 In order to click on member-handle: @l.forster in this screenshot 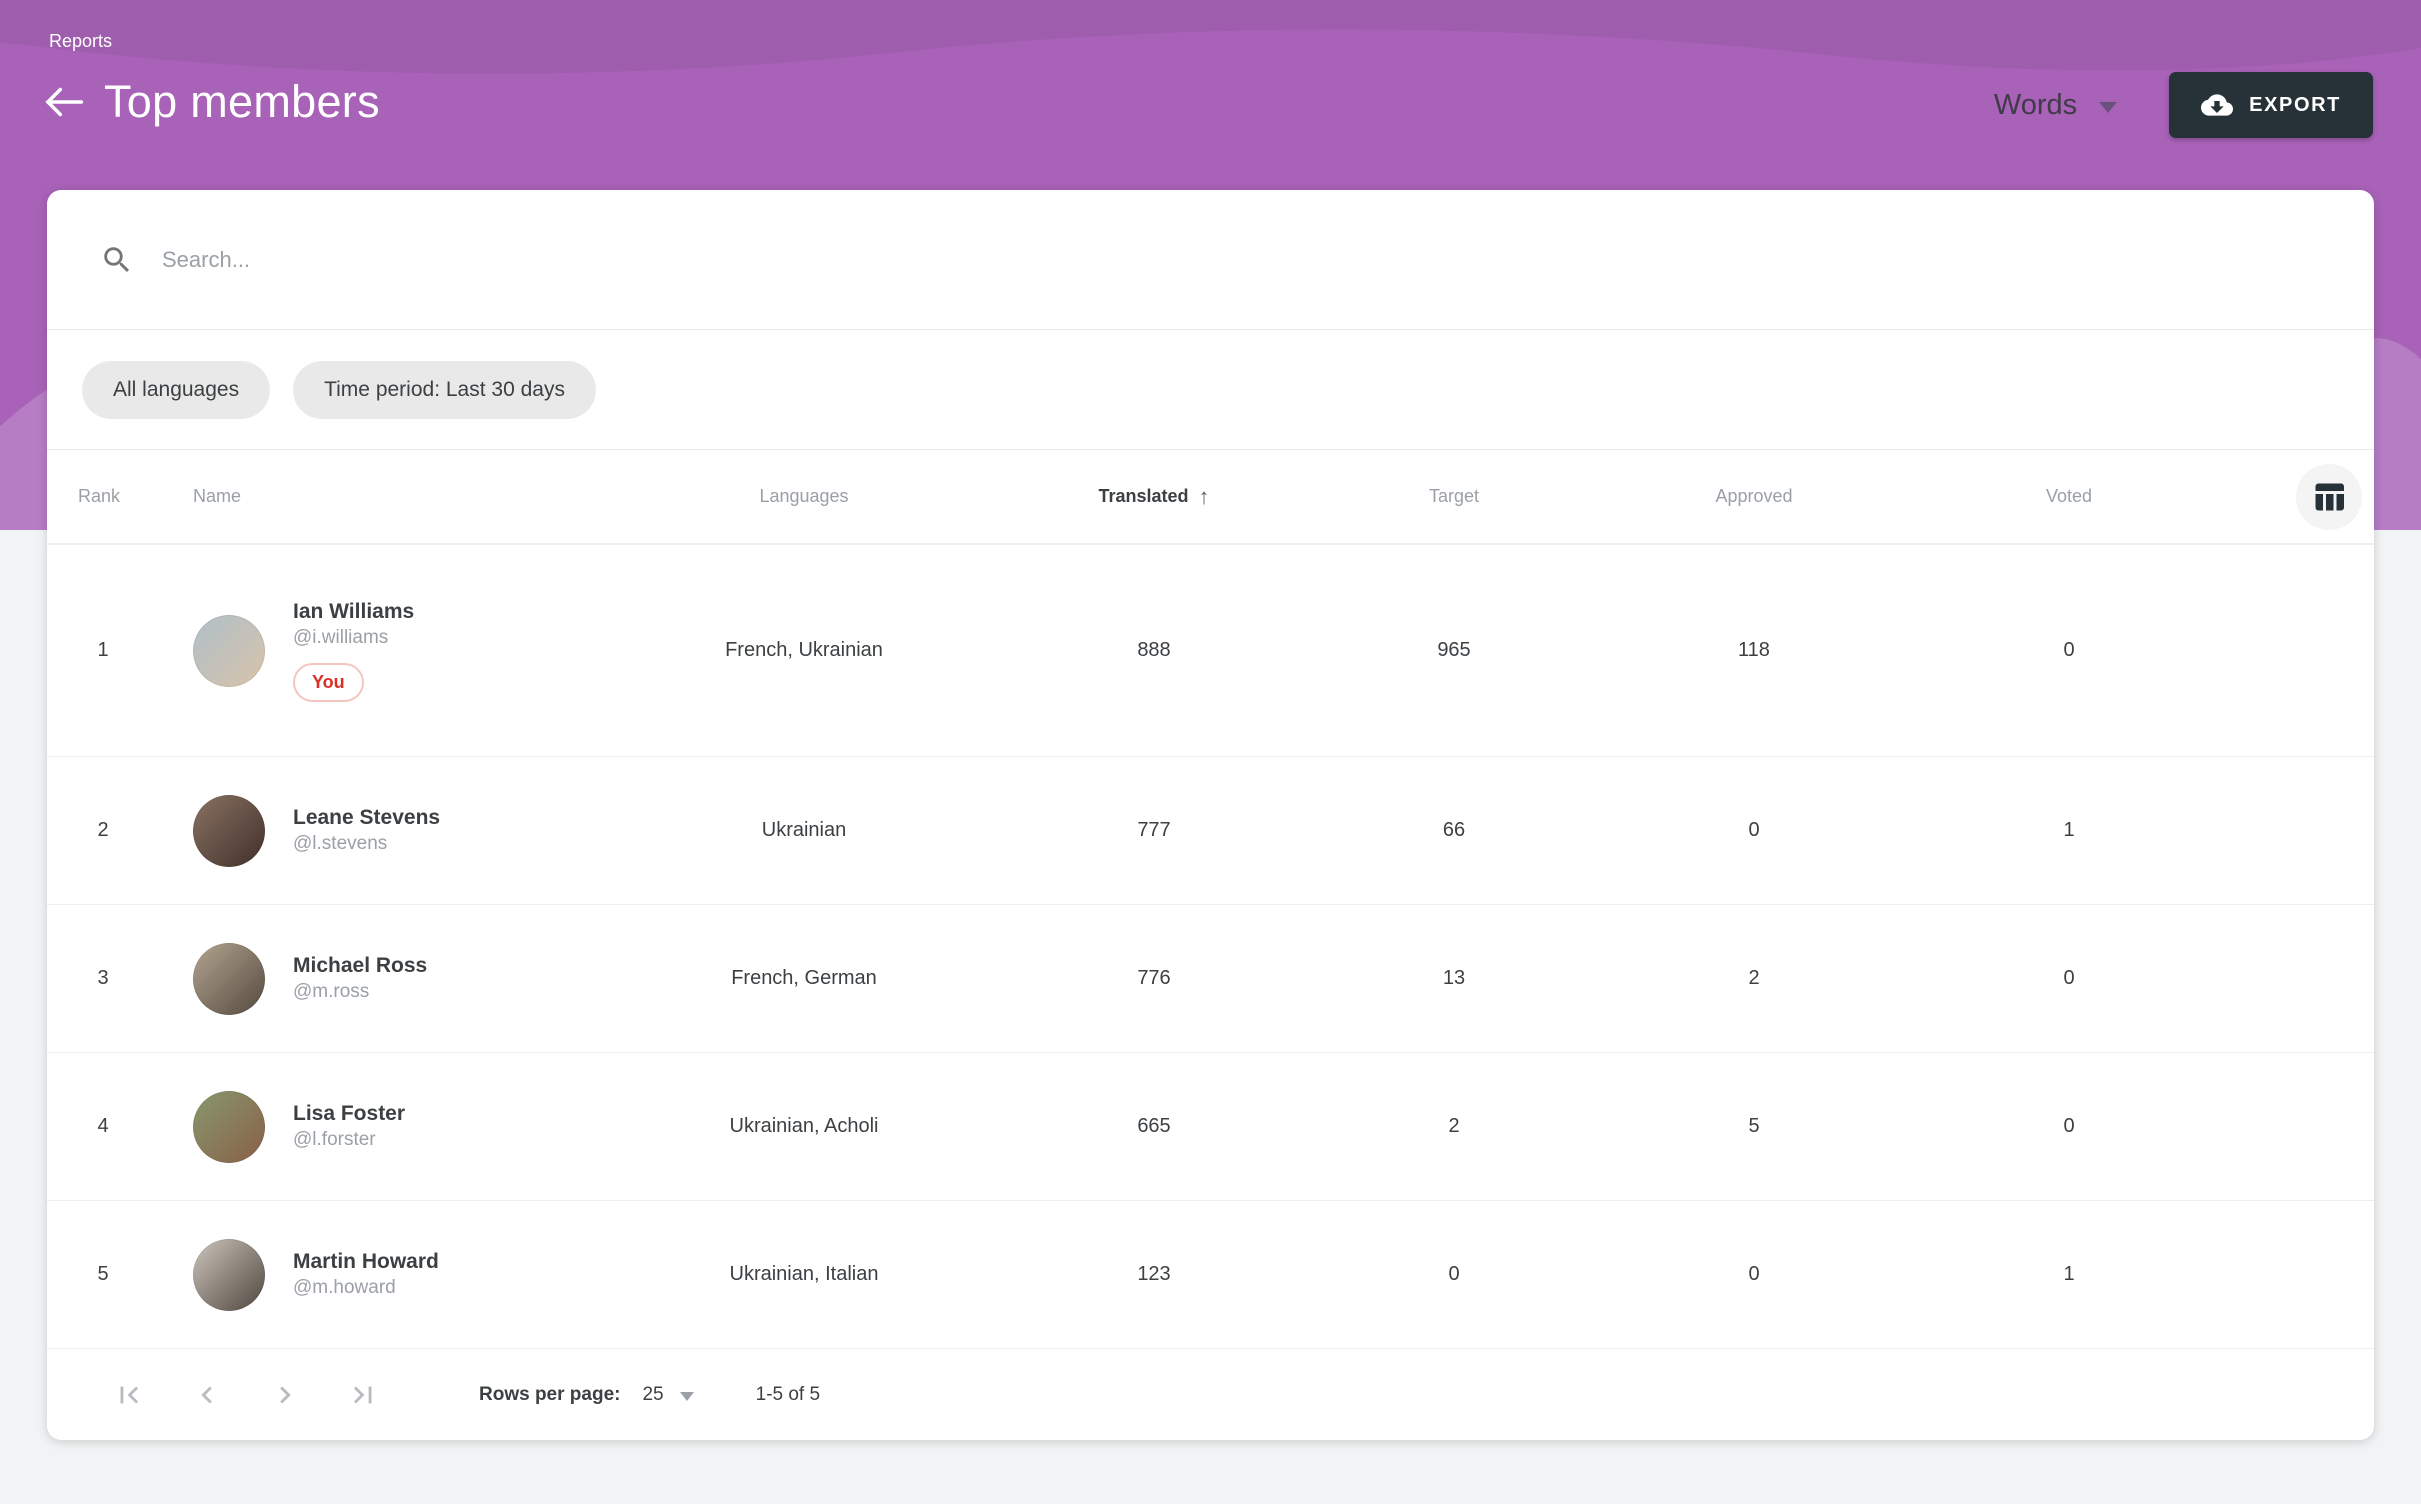, I will do `click(334, 1139)`.